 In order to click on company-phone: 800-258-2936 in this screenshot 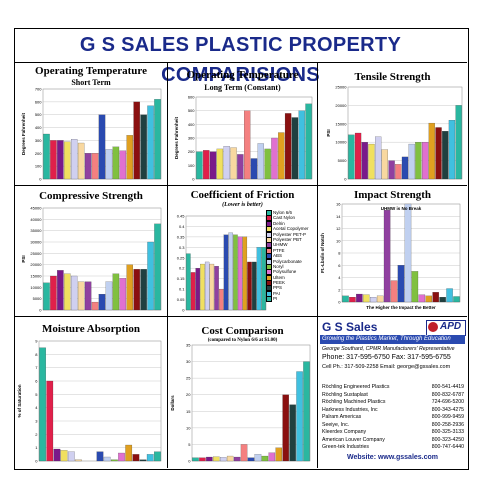, I will do `click(447, 424)`.